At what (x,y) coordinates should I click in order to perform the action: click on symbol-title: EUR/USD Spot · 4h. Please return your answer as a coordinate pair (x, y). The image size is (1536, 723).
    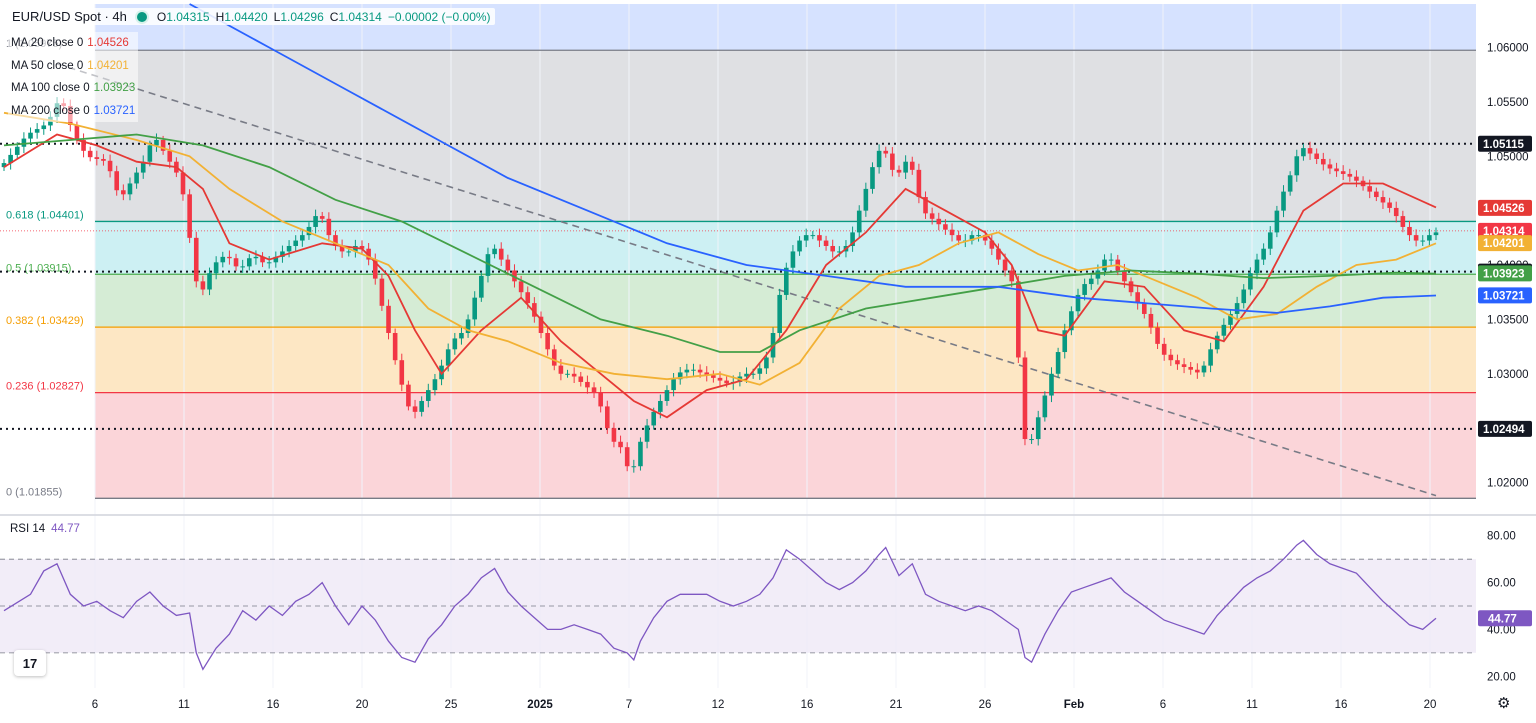
    Looking at the image, I should click on (69, 16).